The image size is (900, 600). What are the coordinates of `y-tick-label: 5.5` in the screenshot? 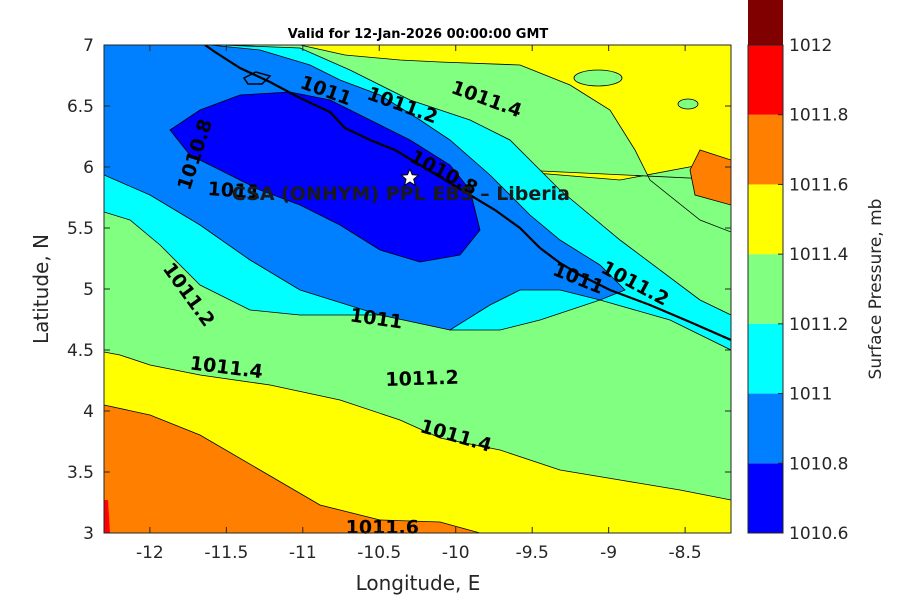 It's located at (80, 229).